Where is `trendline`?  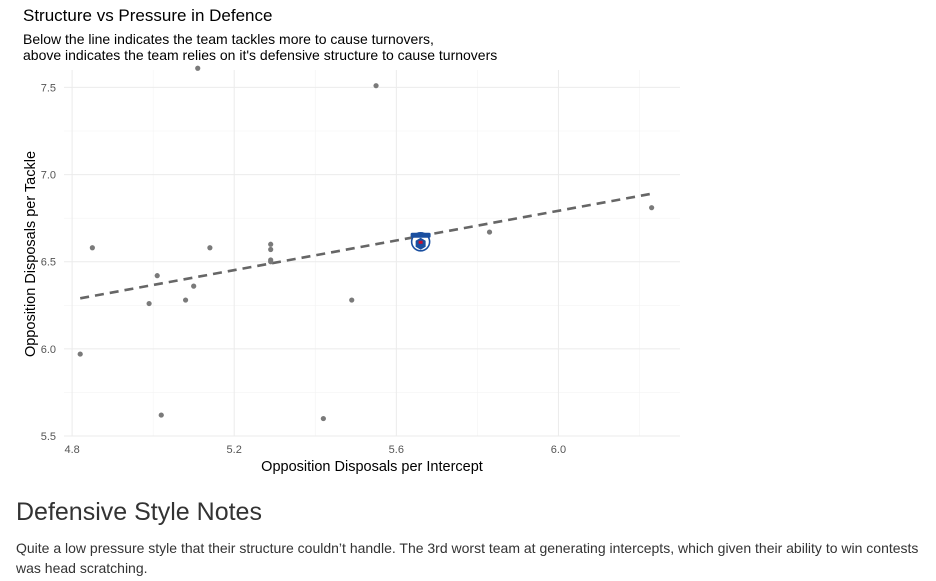 trendline is located at coordinates (365, 246).